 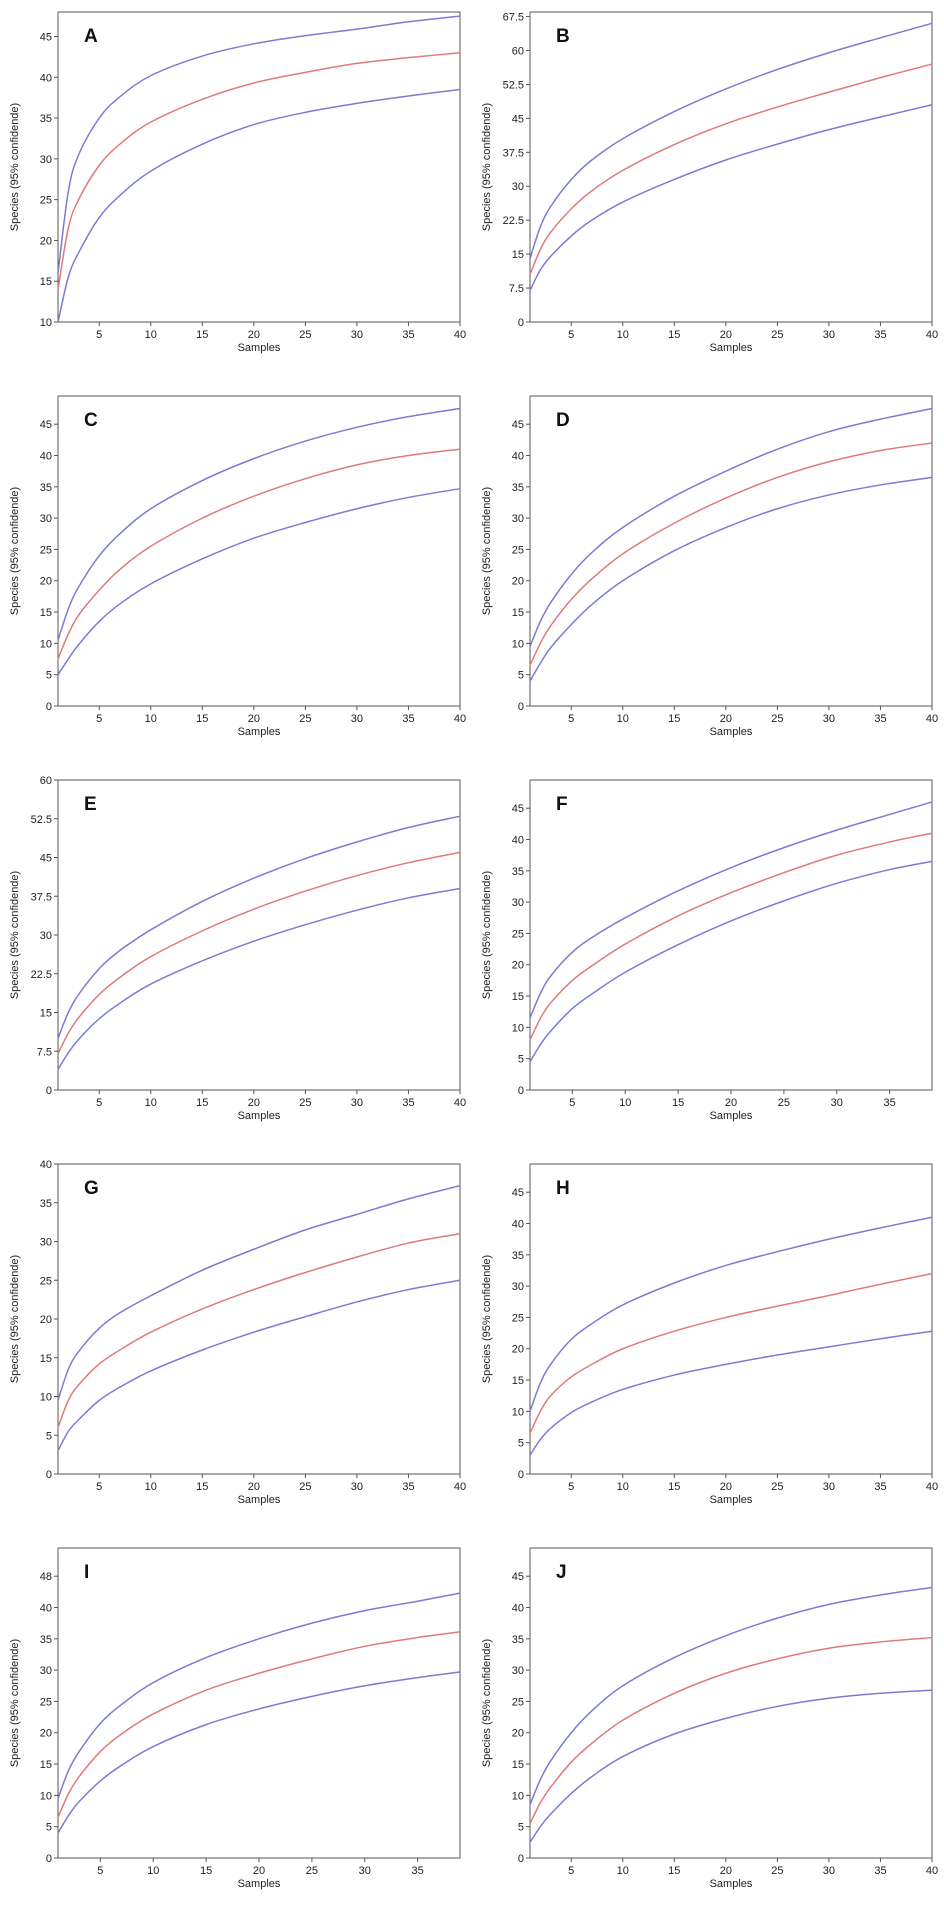 I want to click on panel-label-f: F, so click(x=562, y=804).